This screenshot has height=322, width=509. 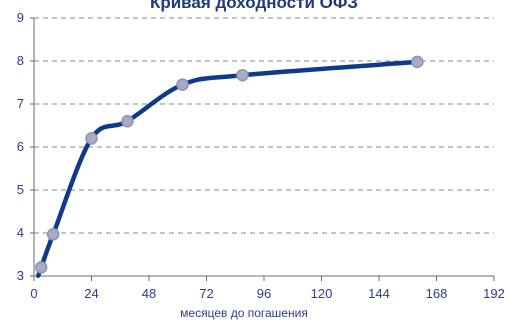 I want to click on x-tick-label: 144, so click(x=379, y=293).